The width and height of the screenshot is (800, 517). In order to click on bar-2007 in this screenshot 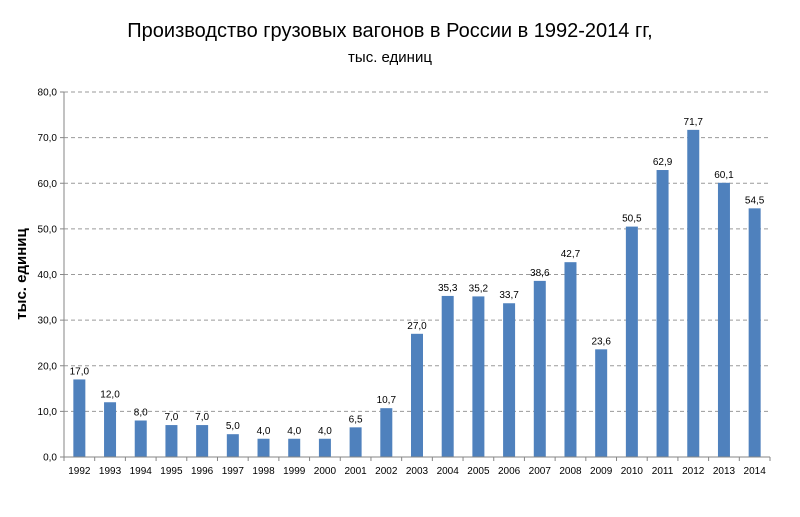, I will do `click(539, 368)`.